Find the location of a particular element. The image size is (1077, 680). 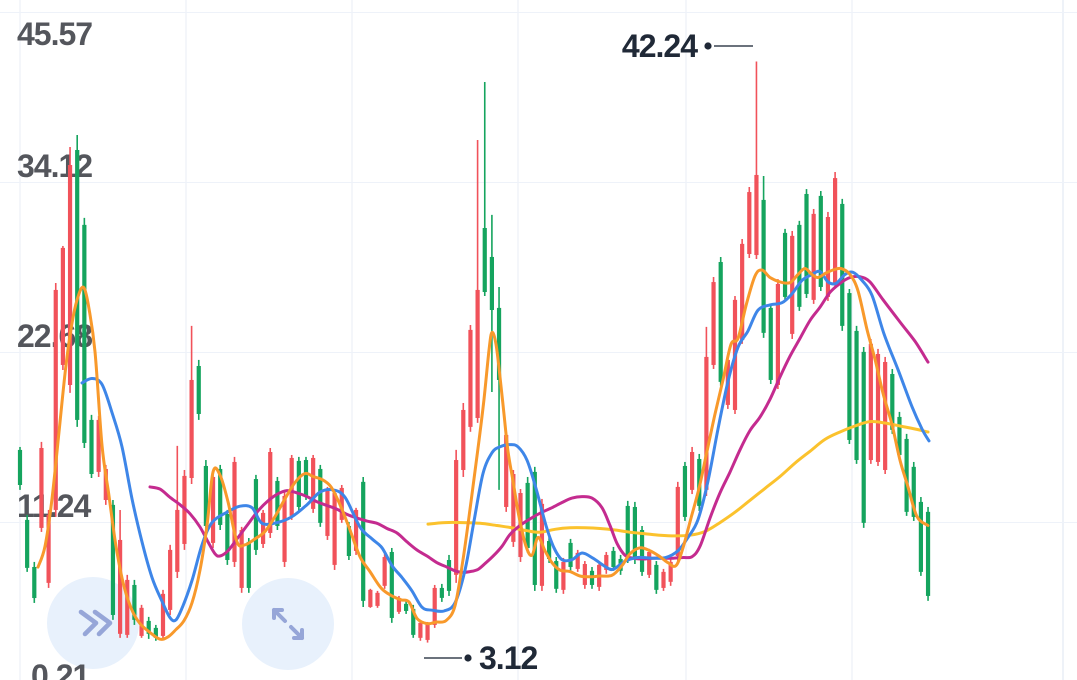

high-price-label: 42.24 is located at coordinates (660, 46).